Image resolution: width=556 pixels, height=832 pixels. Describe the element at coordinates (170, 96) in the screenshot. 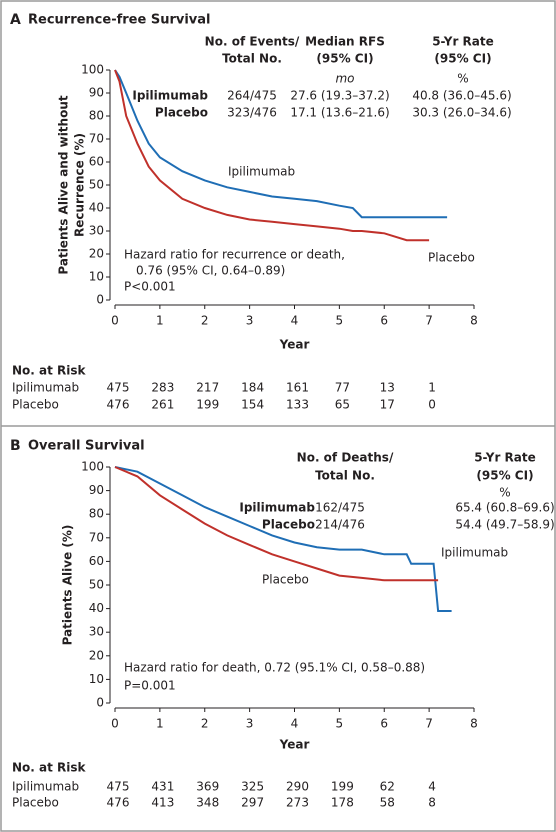

I see `stats-row-name: Ipilimumab` at that location.